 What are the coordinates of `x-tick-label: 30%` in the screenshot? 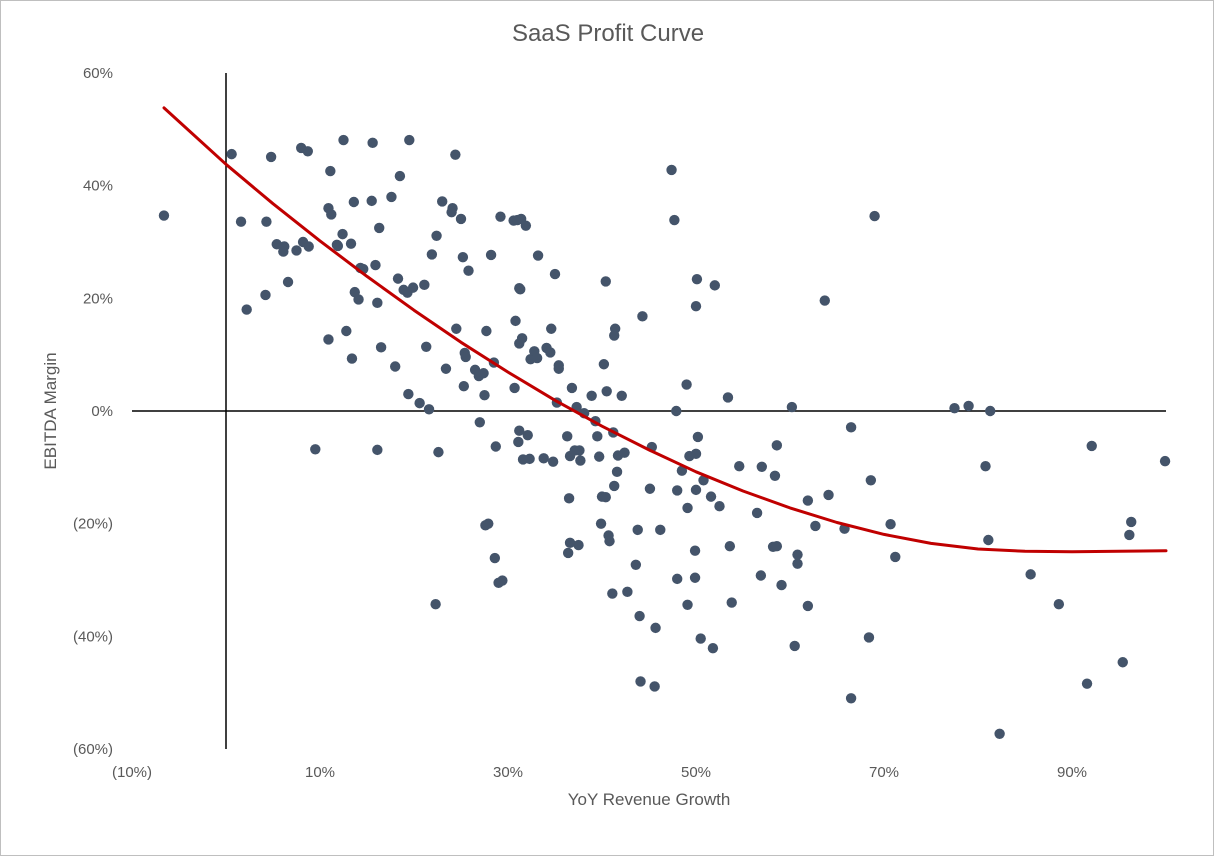 It's located at (508, 772).